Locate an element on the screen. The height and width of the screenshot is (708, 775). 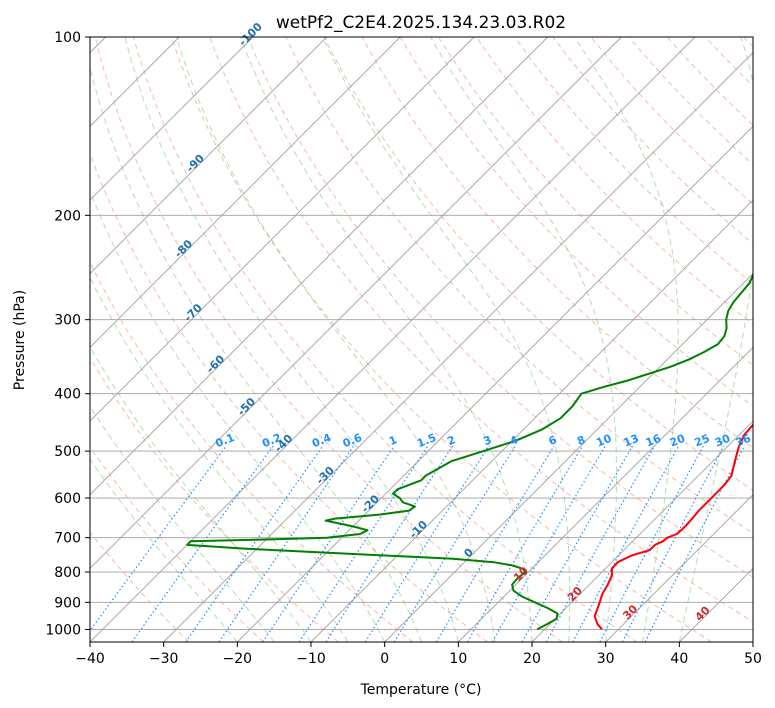
mixing-ratio-label: 20 is located at coordinates (677, 441).